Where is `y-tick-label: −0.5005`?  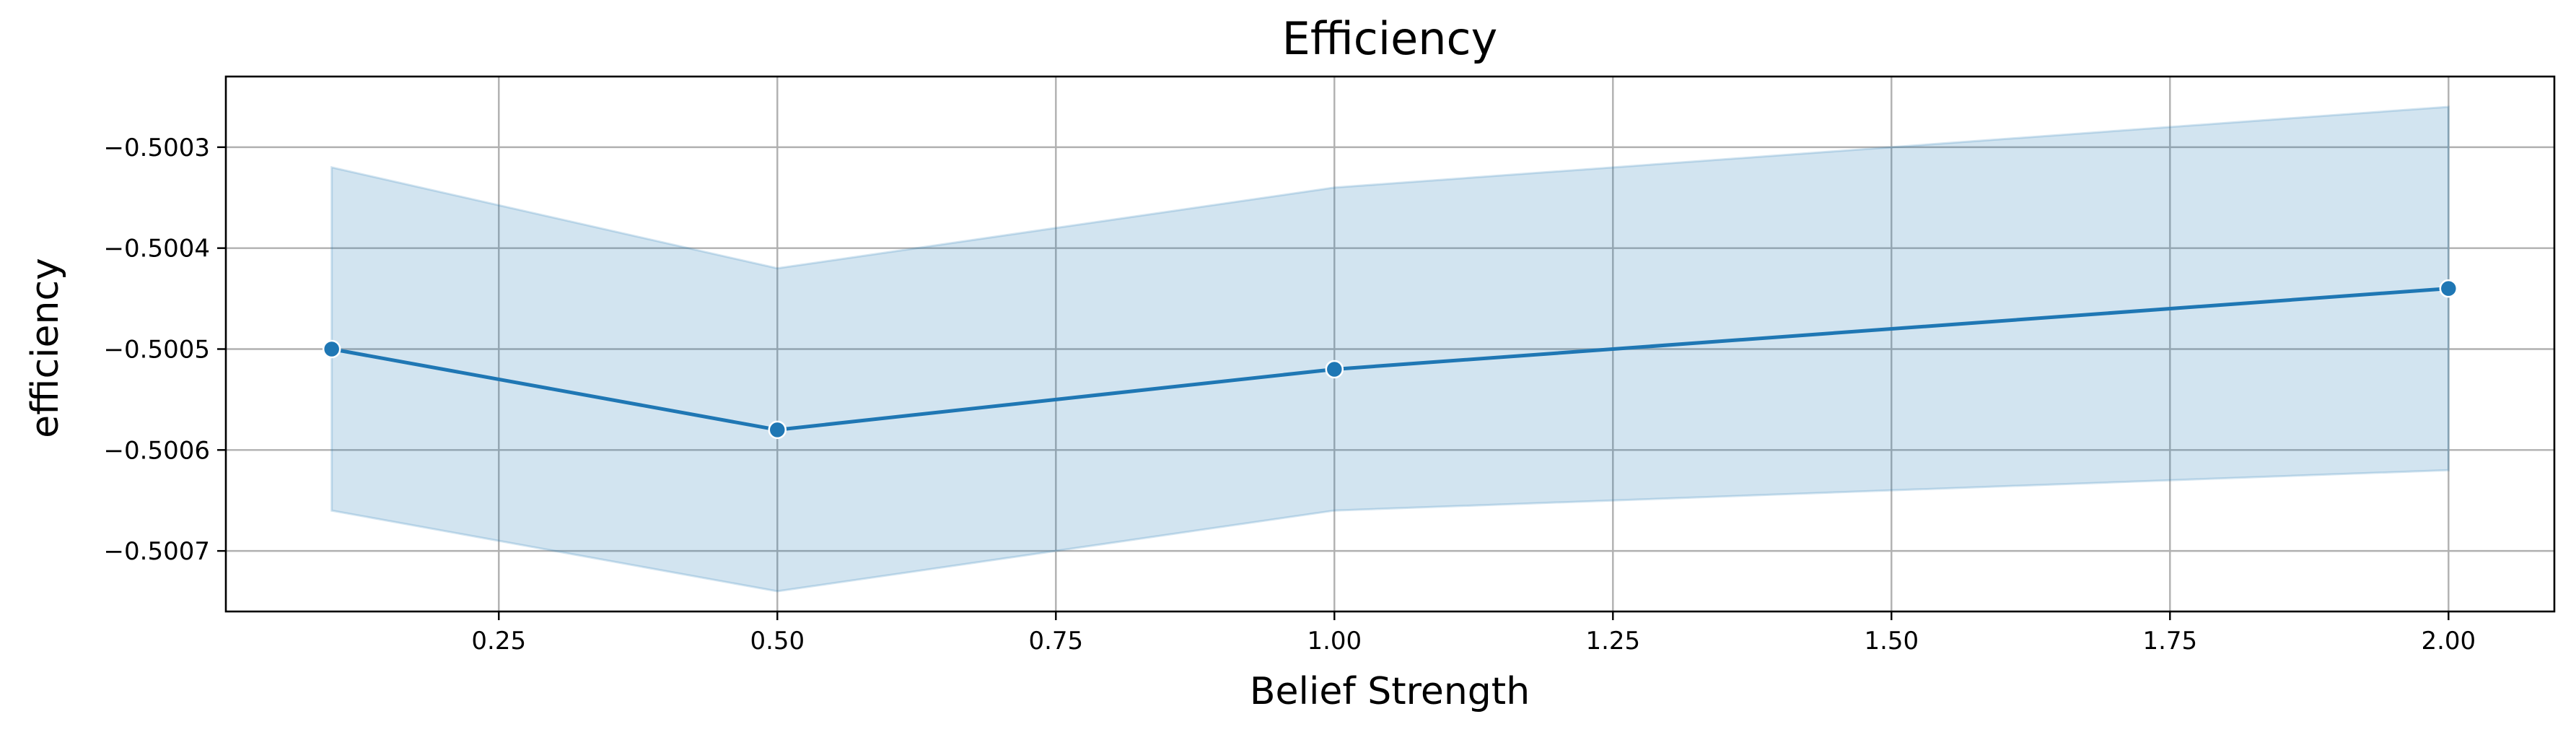 y-tick-label: −0.5005 is located at coordinates (157, 349).